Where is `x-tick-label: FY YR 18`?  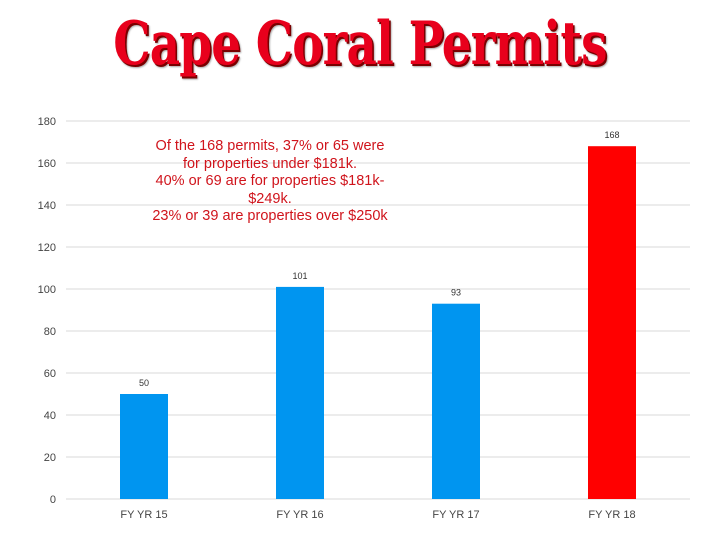
x-tick-label: FY YR 18 is located at coordinates (611, 515).